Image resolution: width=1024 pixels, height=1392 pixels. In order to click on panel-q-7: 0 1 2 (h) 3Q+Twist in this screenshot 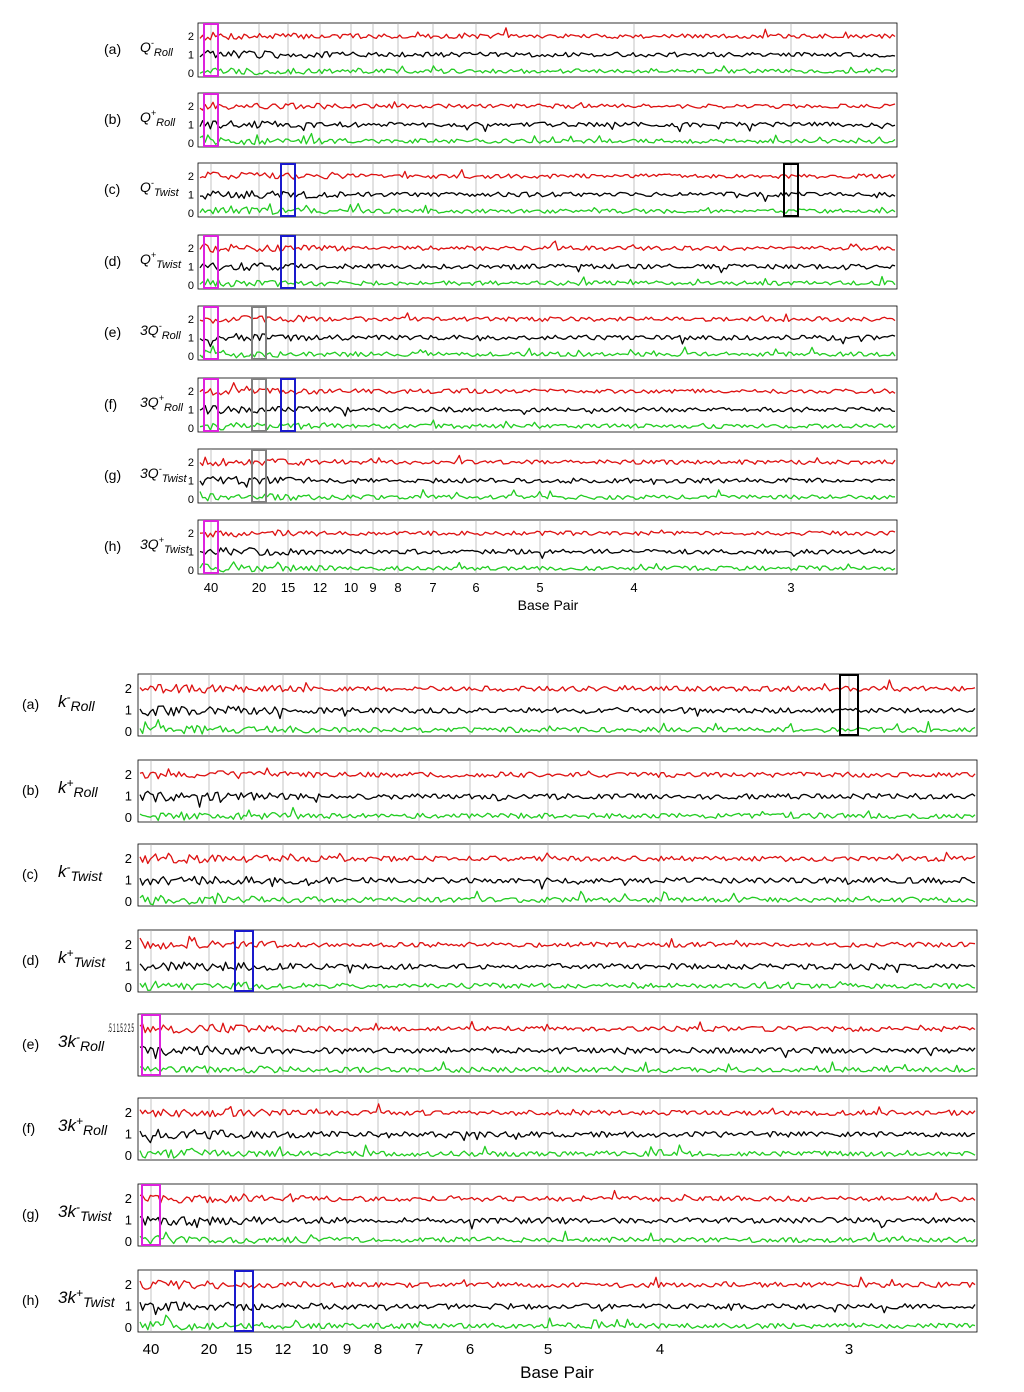, I will do `click(501, 548)`.